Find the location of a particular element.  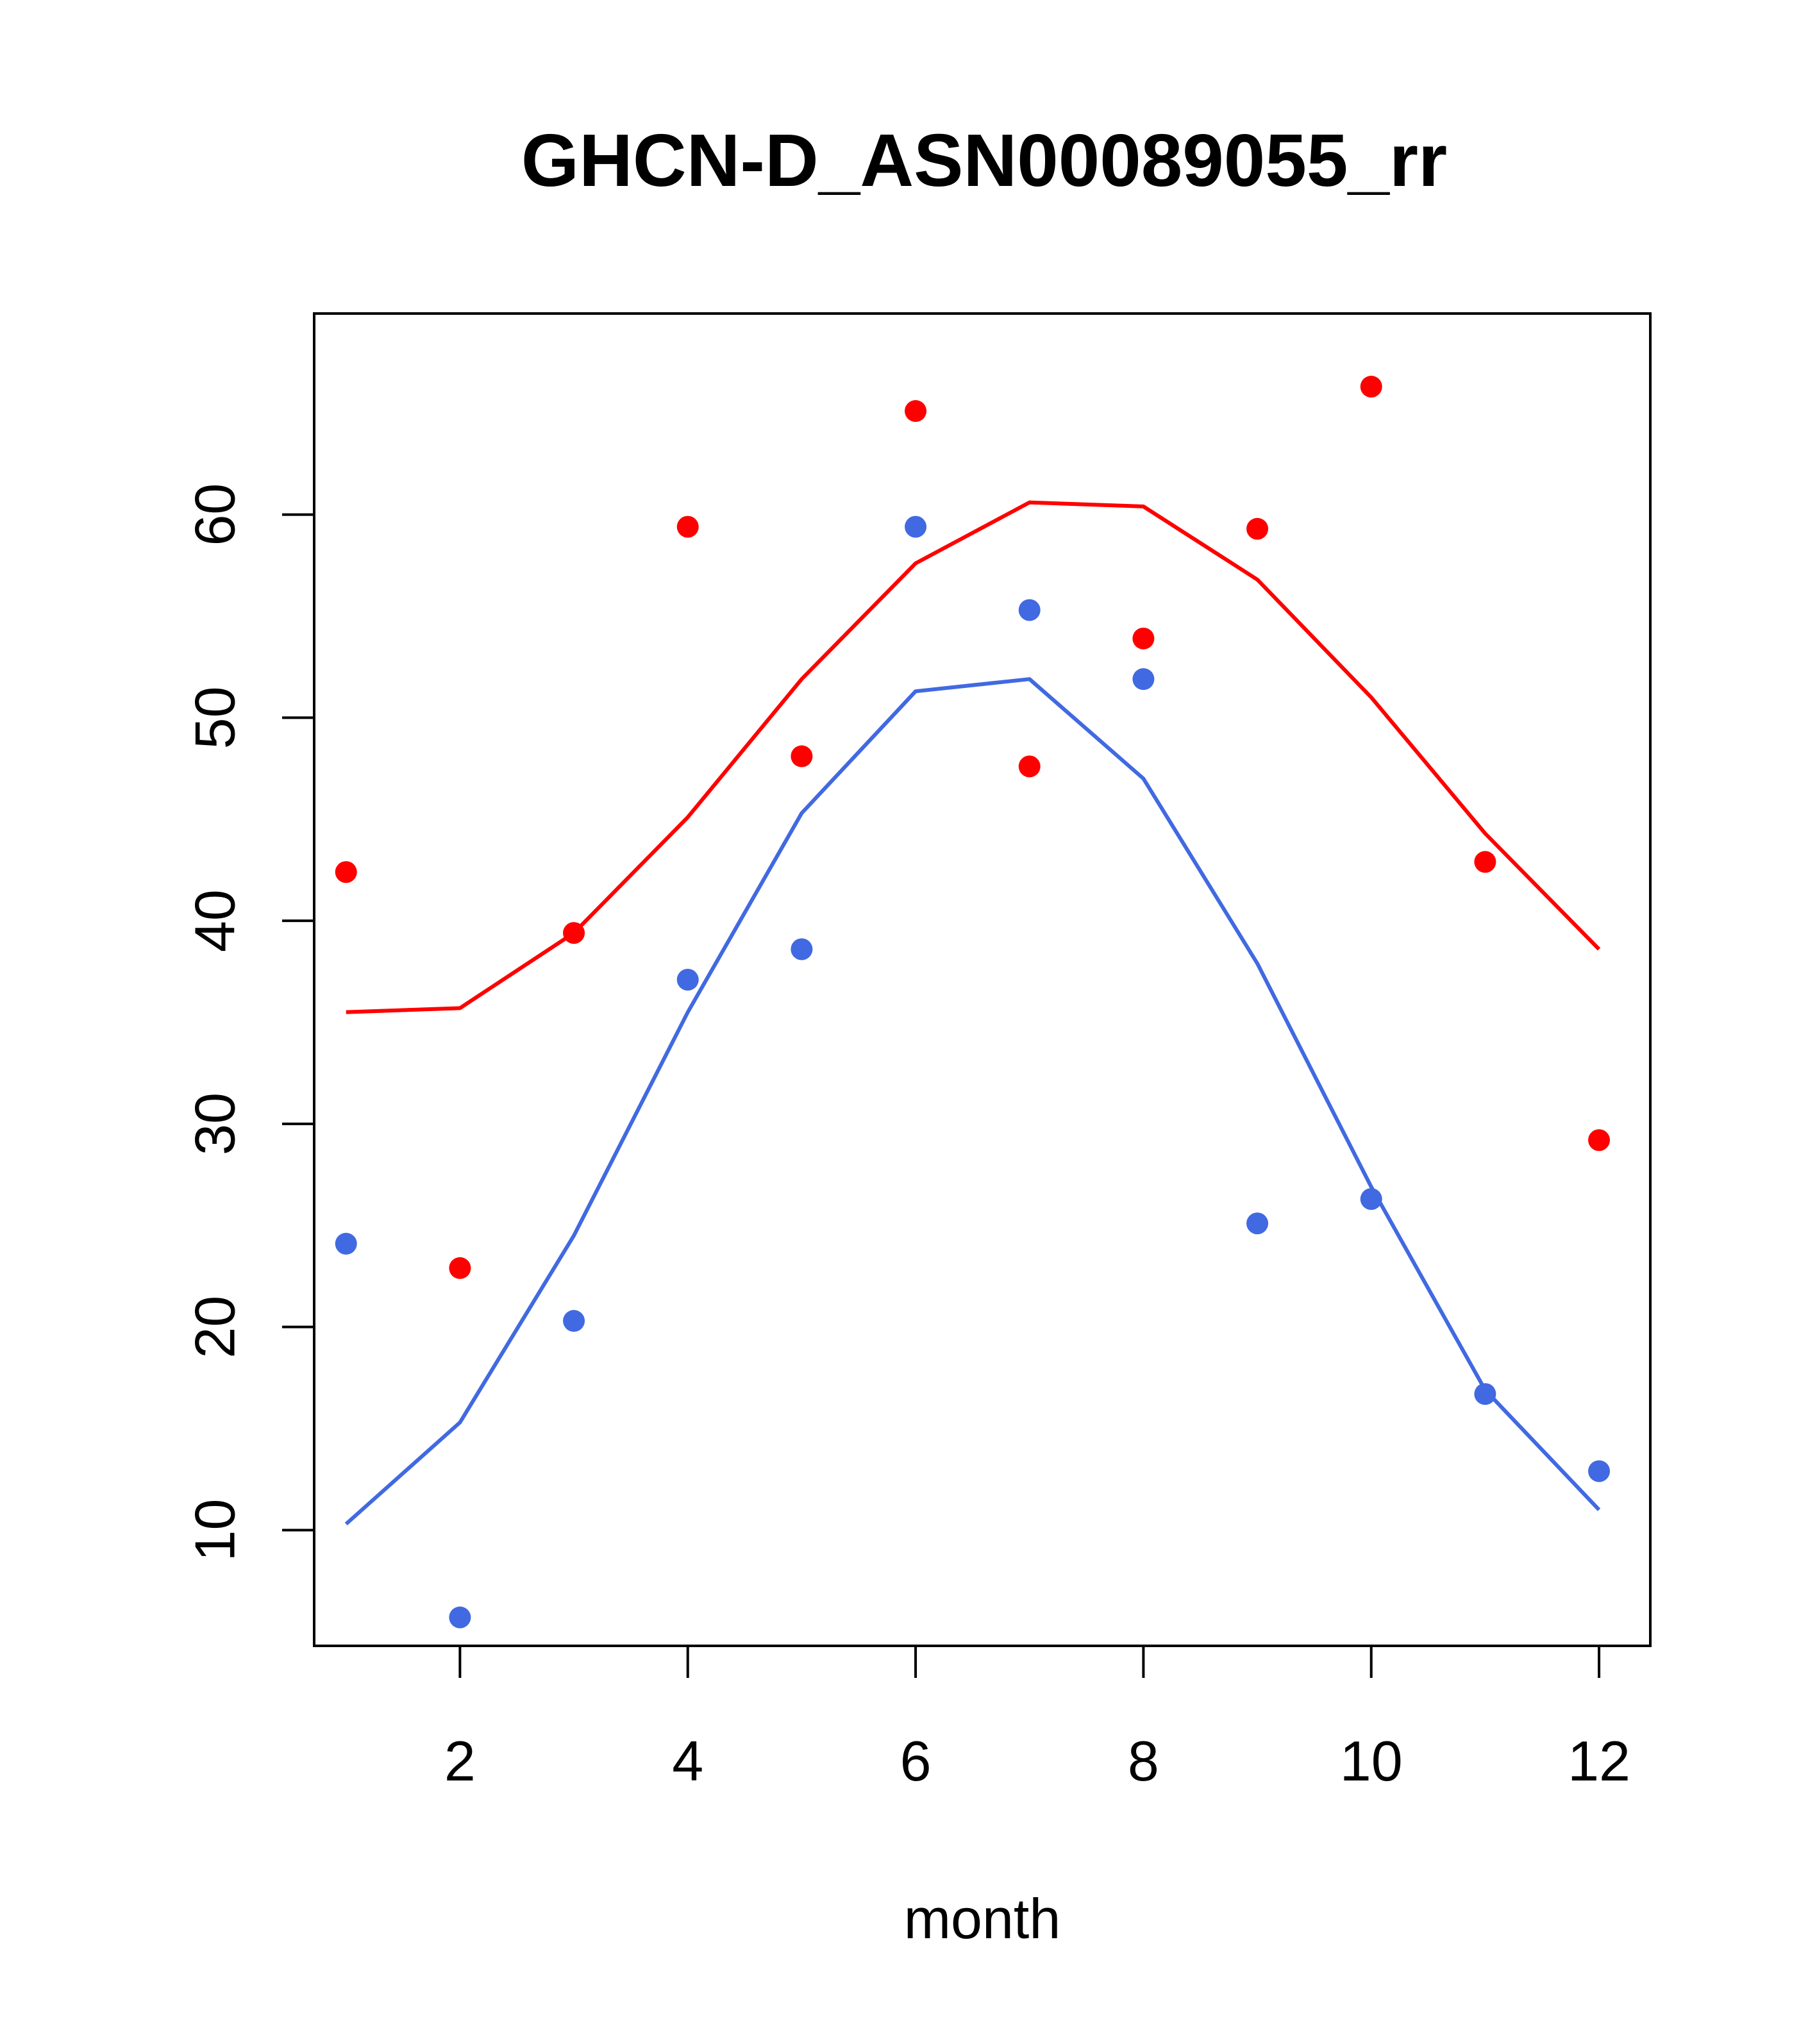

x-tick-label: 10 is located at coordinates (1371, 1761).